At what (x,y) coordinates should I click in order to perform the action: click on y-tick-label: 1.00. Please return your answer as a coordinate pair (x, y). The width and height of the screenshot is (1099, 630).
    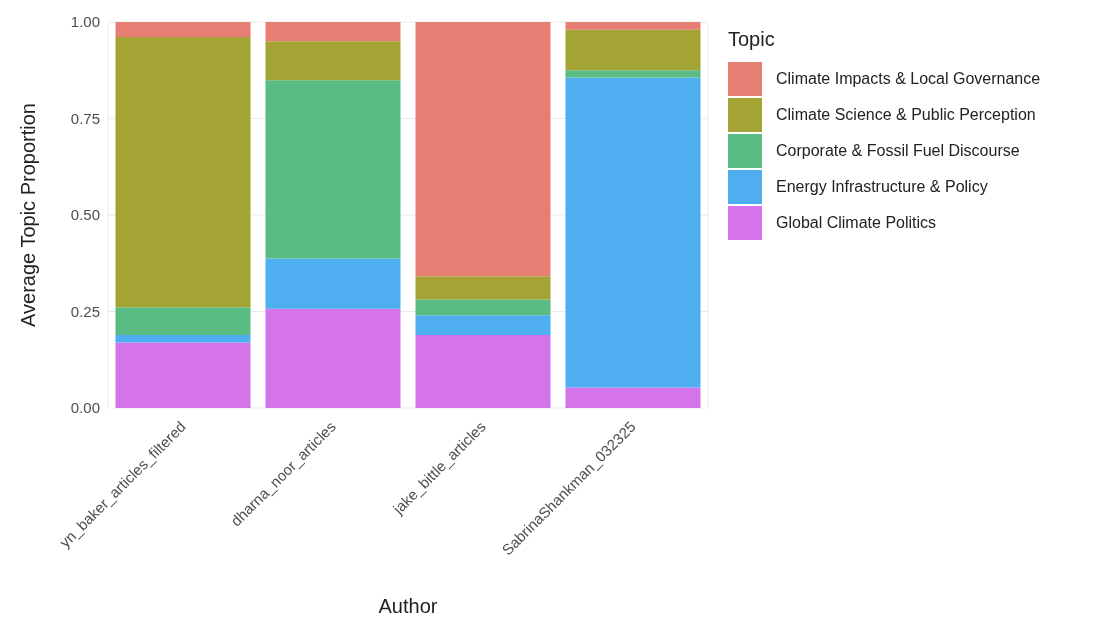
    Looking at the image, I should click on (85, 22).